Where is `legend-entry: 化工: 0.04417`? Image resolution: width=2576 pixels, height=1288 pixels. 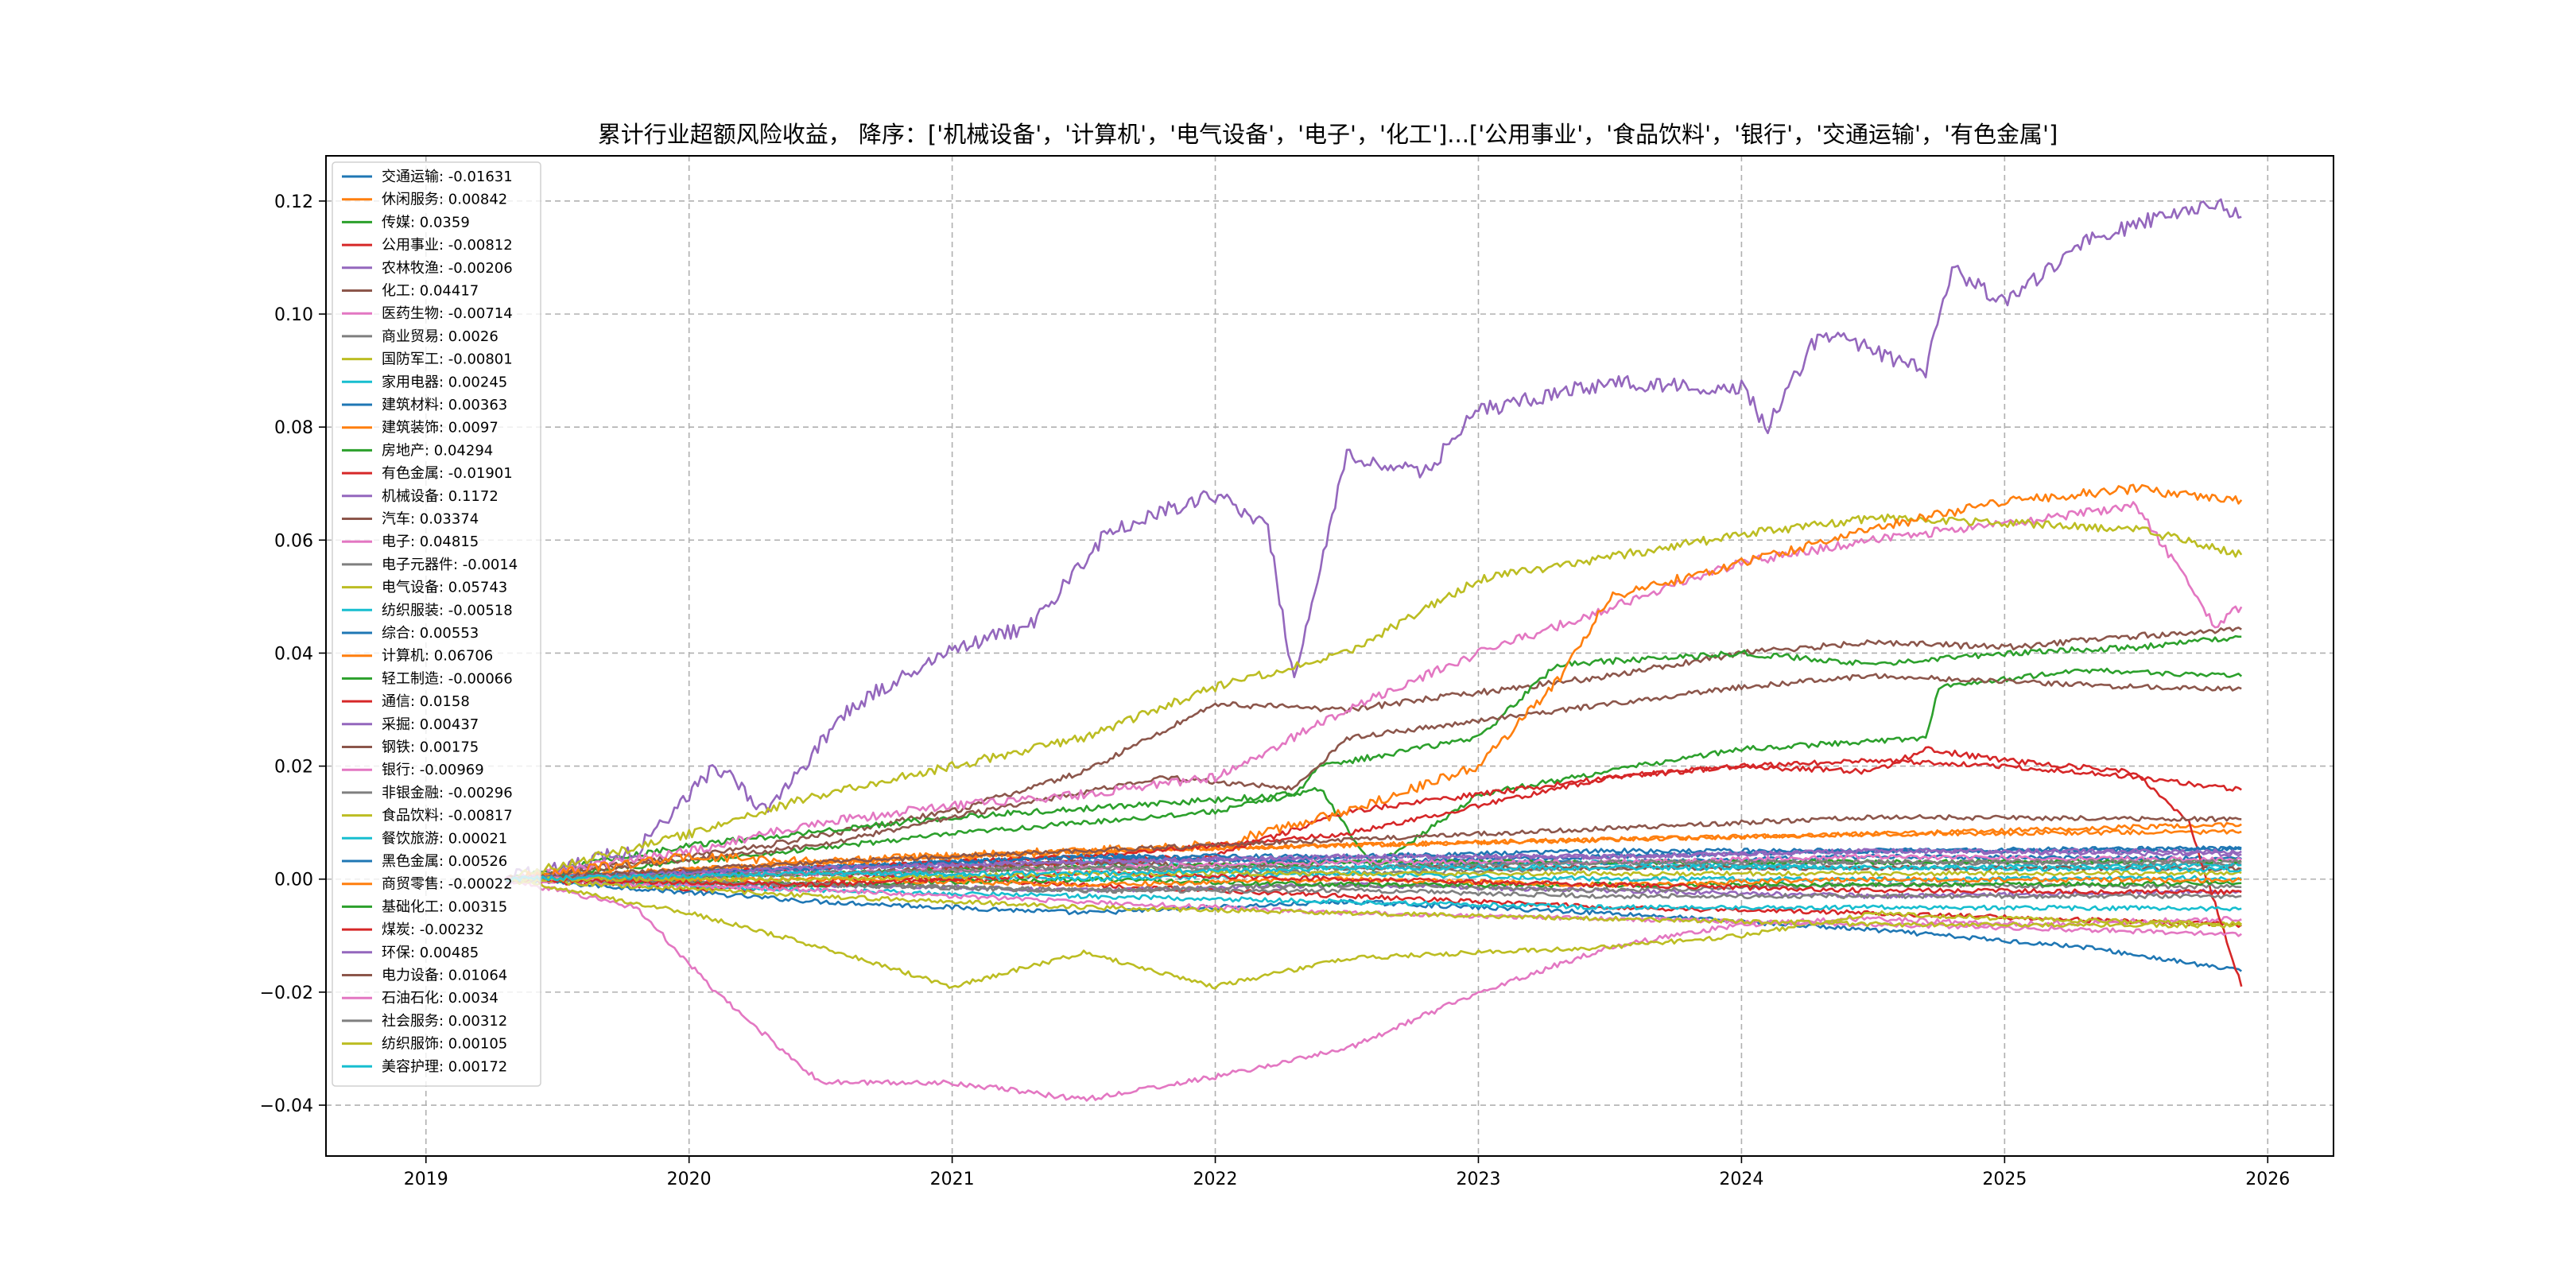
legend-entry: 化工: 0.04417 is located at coordinates (431, 292).